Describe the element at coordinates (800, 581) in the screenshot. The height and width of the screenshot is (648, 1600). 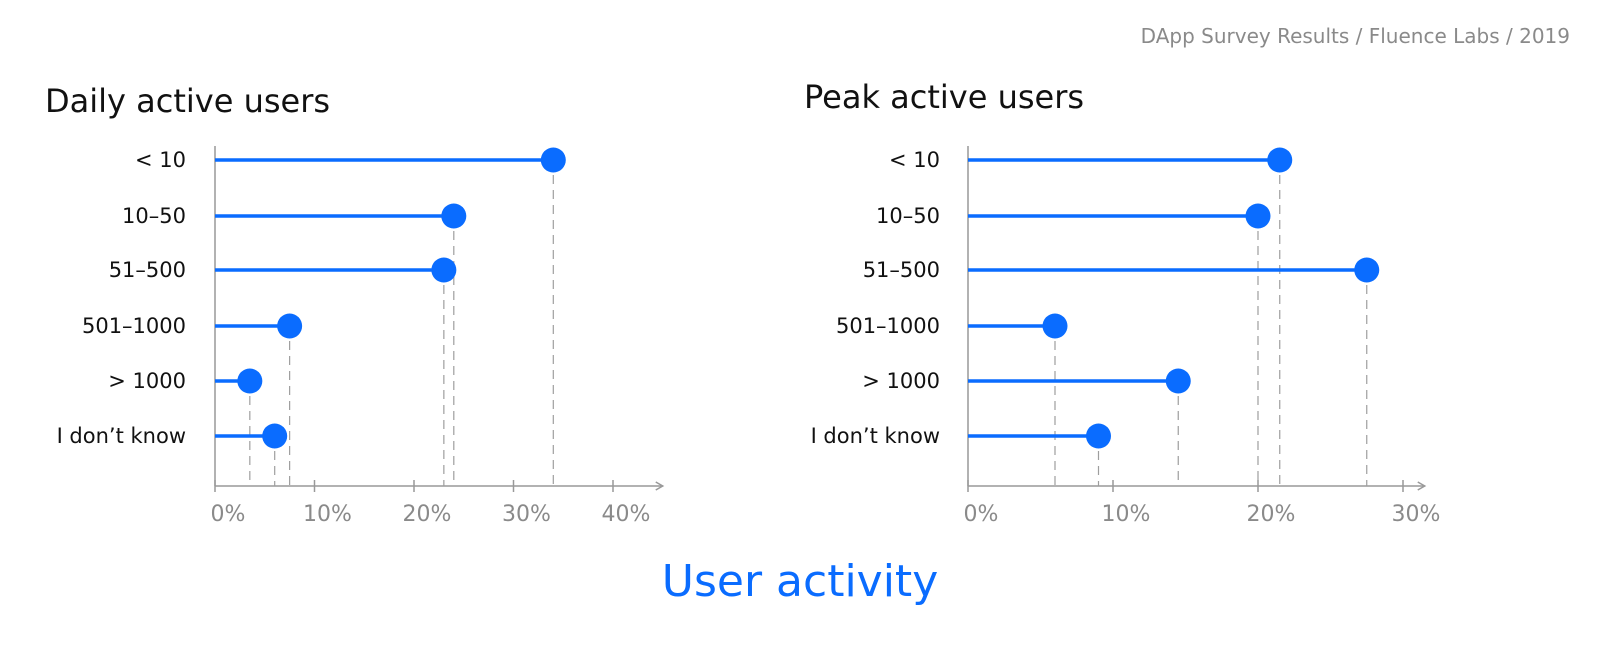
I see `figure-title: User activity` at that location.